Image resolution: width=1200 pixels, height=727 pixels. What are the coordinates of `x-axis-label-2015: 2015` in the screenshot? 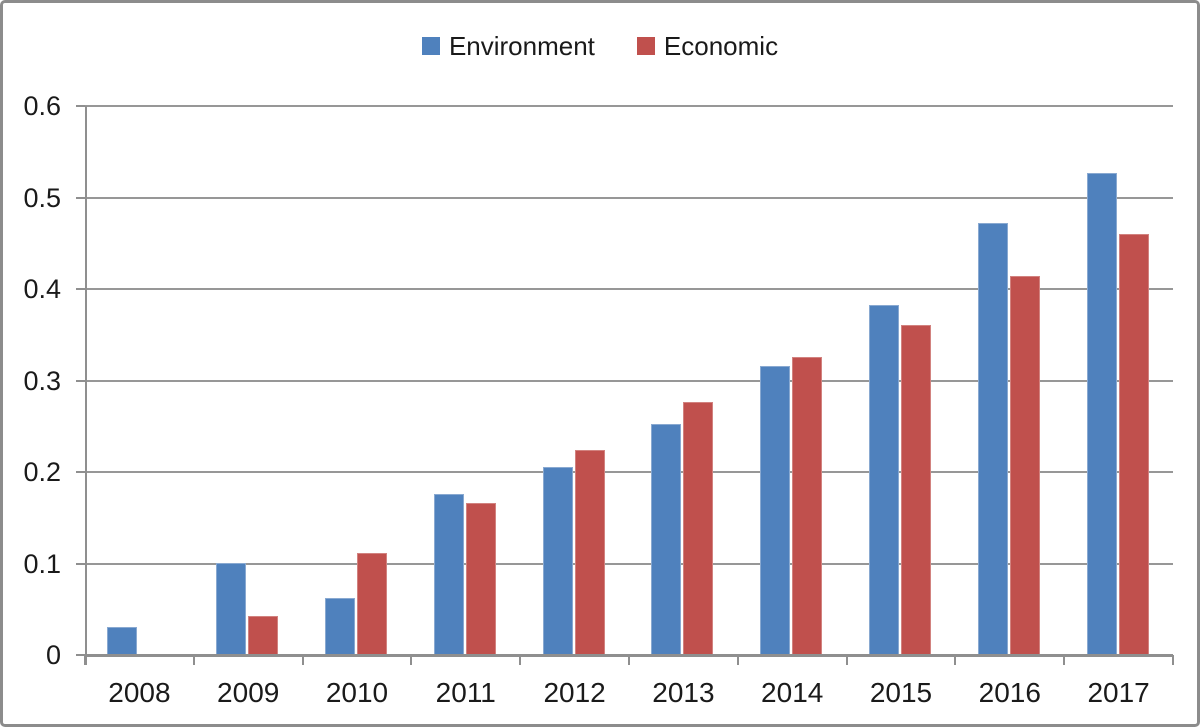 It's located at (901, 692).